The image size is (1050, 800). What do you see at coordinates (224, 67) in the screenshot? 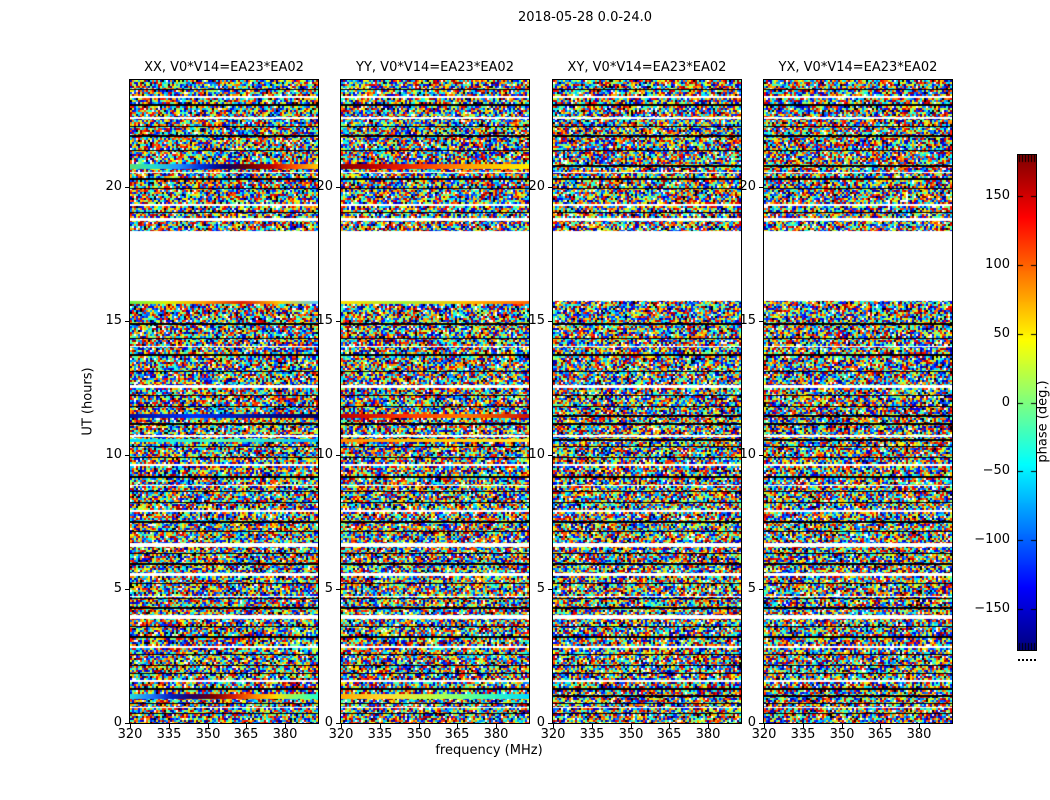
I see `panel-title-0: XX, V0*V14=EA23*EA02` at bounding box center [224, 67].